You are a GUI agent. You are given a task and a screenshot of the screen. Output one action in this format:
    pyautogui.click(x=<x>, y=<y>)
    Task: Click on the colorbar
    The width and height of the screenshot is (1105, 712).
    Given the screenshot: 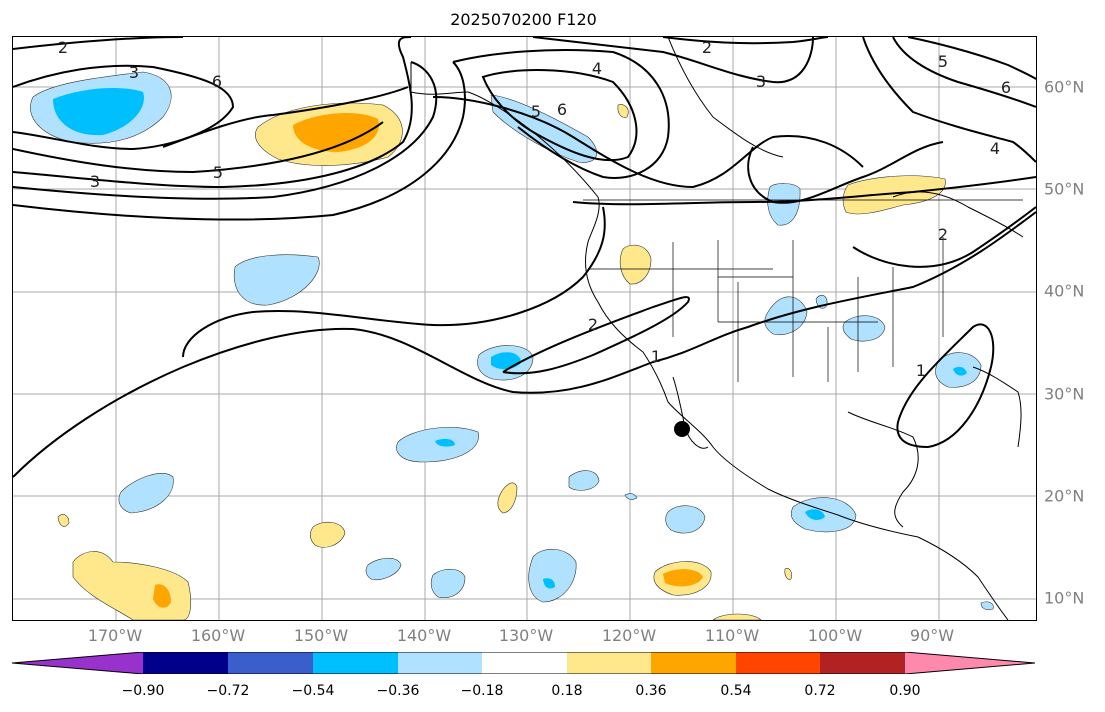 What is the action you would take?
    pyautogui.click(x=523, y=663)
    